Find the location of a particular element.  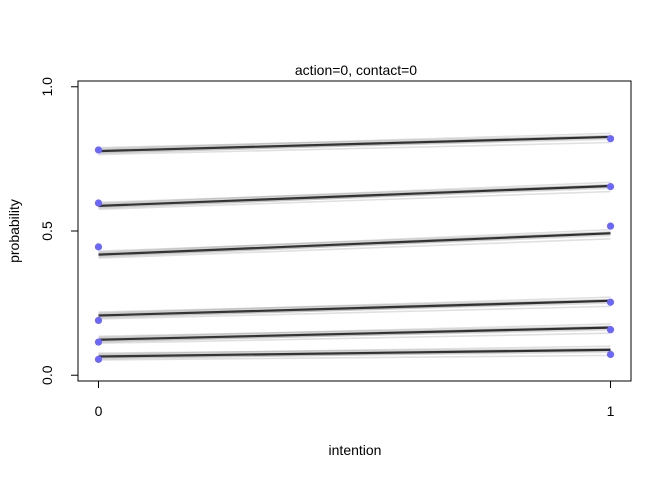

y-axis-label: probability is located at coordinates (14, 231).